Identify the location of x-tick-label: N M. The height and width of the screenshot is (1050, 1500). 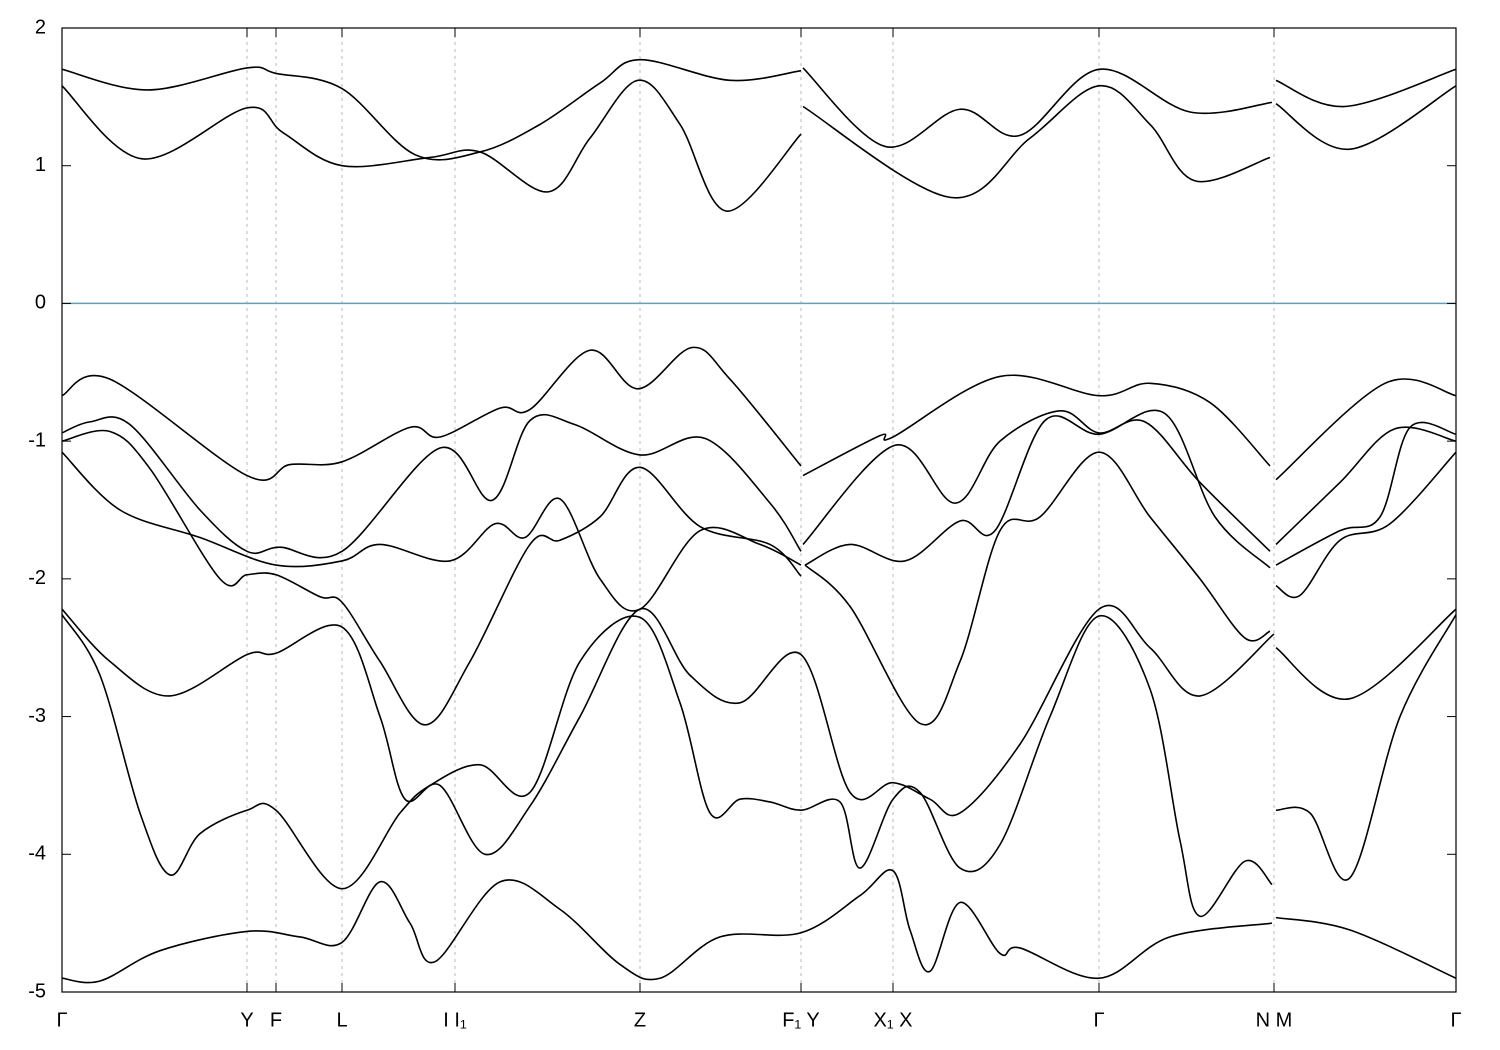
(1274, 1020).